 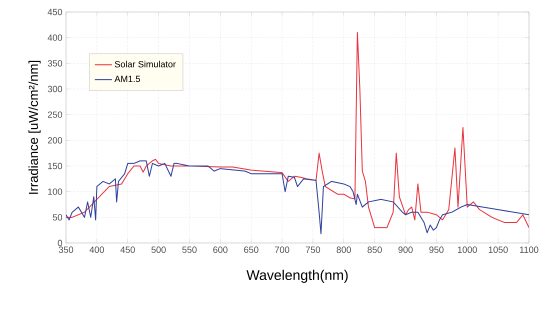 I want to click on x-tick-label: 500, so click(x=158, y=249).